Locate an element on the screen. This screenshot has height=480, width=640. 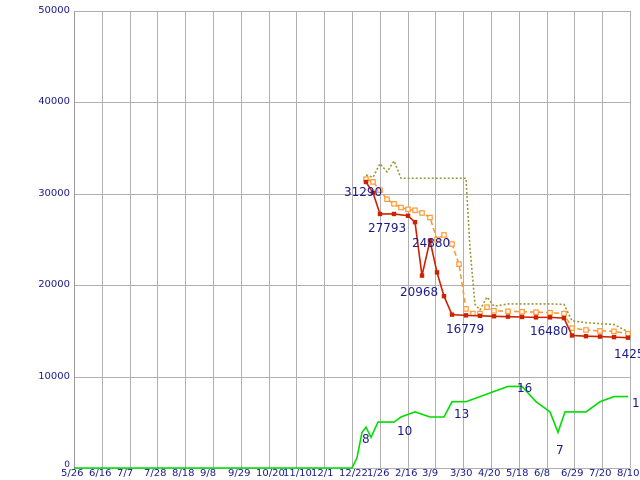
series-line-average-price is located at coordinates (497, 256).